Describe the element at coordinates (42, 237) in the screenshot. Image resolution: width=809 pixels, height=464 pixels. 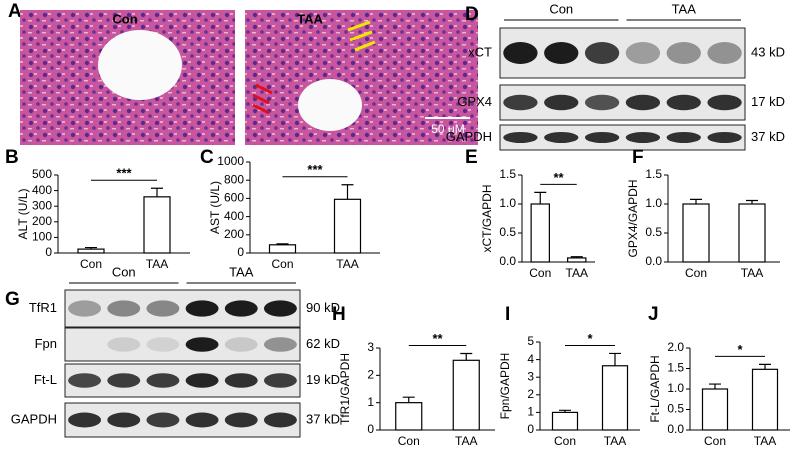
I see `y-tick-label: 100` at that location.